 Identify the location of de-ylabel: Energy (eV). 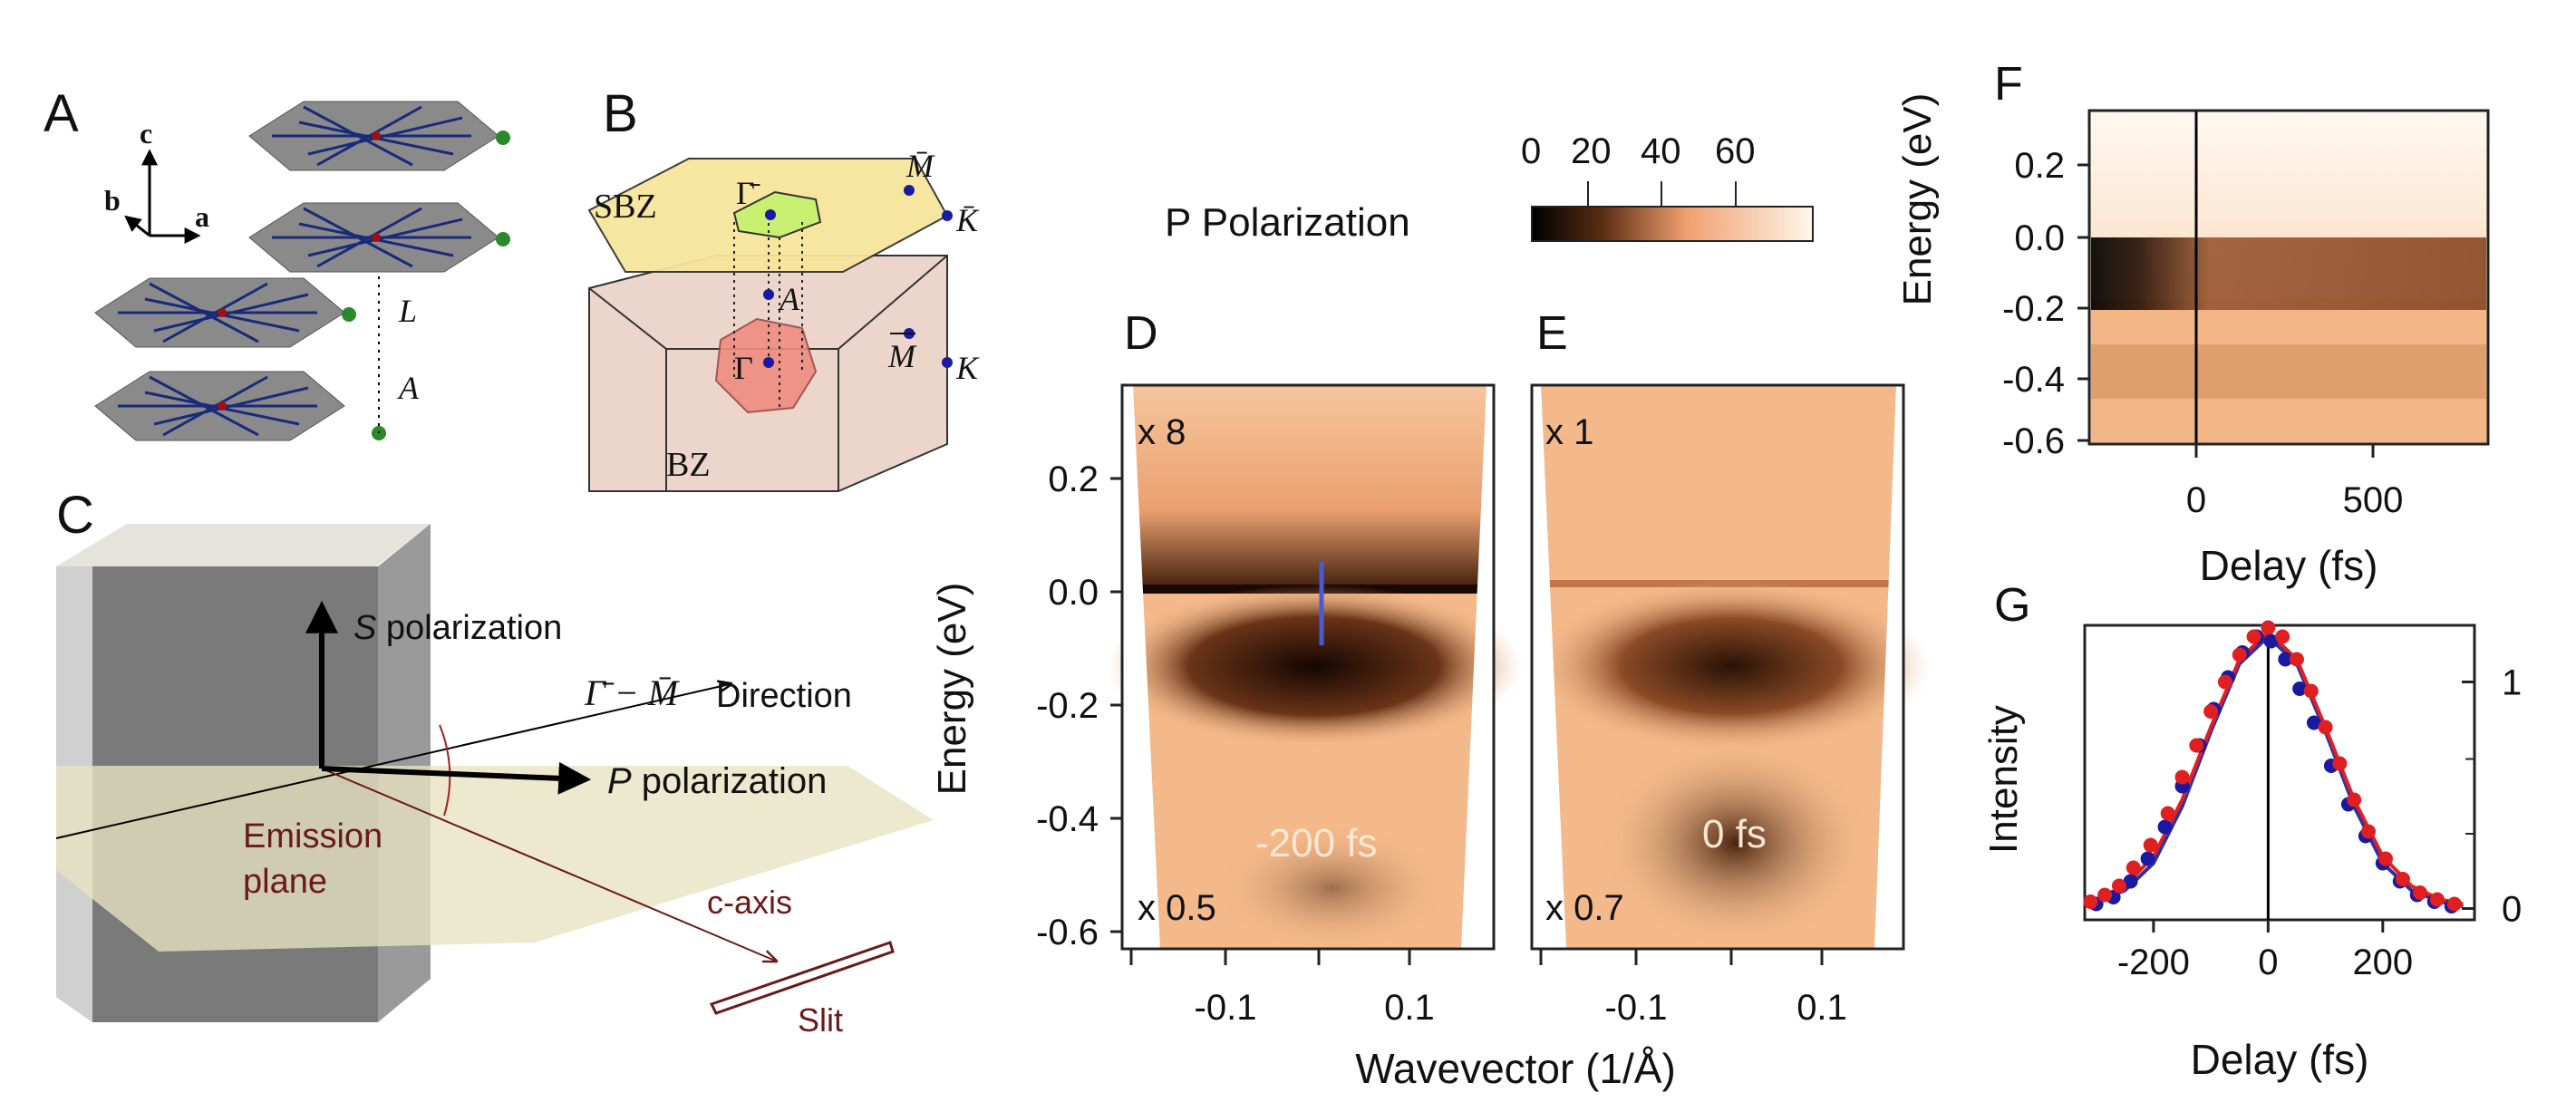
(952, 689).